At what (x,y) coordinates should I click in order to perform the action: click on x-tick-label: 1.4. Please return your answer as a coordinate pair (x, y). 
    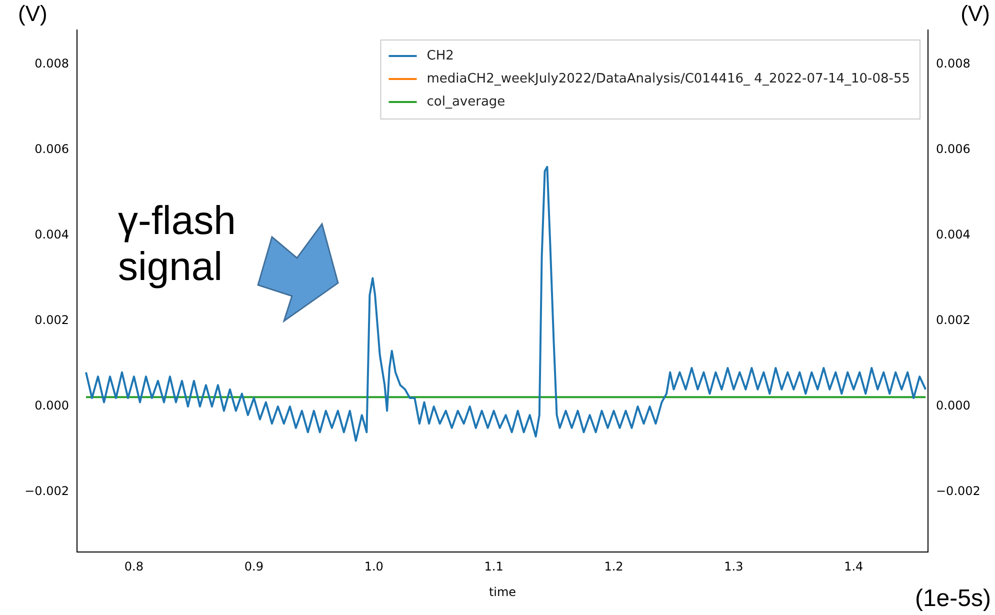
    Looking at the image, I should click on (854, 566).